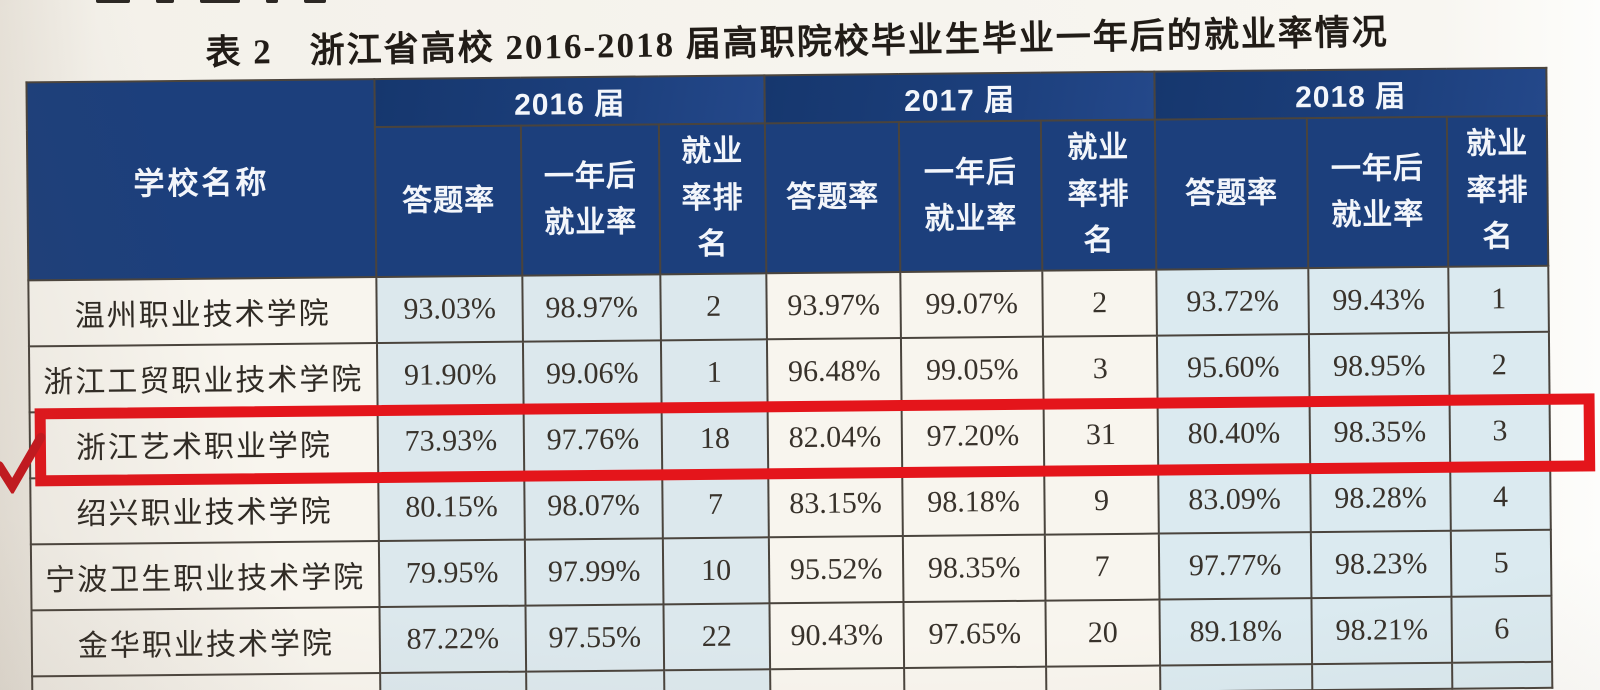 This screenshot has height=690, width=1600. Describe the element at coordinates (1380, 432) in the screenshot. I see `employment-rate-2018-cell: 98.35%` at that location.